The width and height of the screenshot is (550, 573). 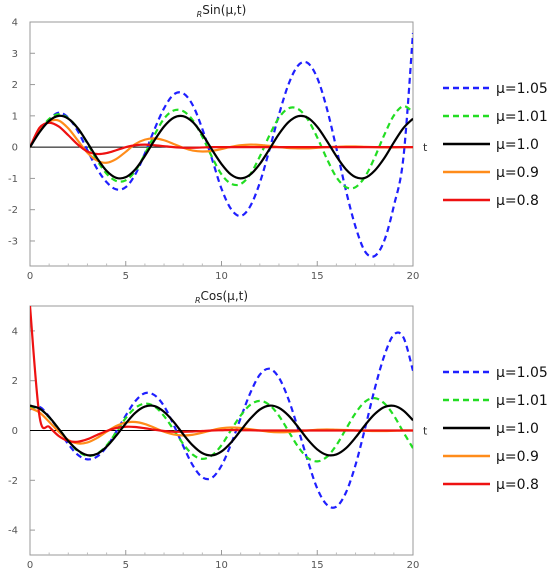 What do you see at coordinates (15, 54) in the screenshot?
I see `y-tick-label: 3` at bounding box center [15, 54].